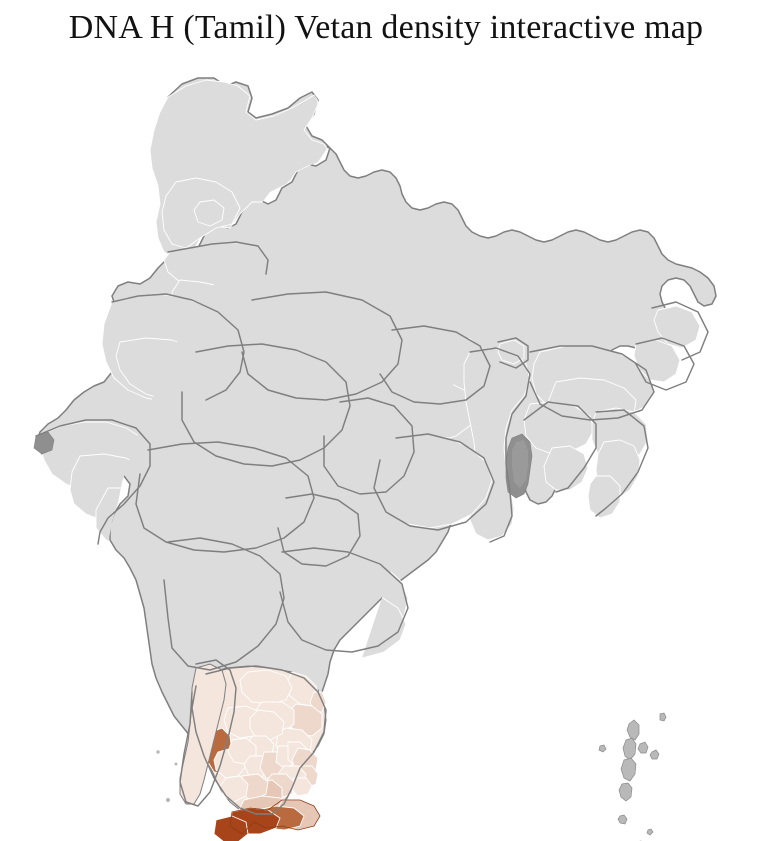 This screenshot has width=772, height=841. Describe the element at coordinates (650, 832) in the screenshot. I see `island-small-dot-b` at that location.